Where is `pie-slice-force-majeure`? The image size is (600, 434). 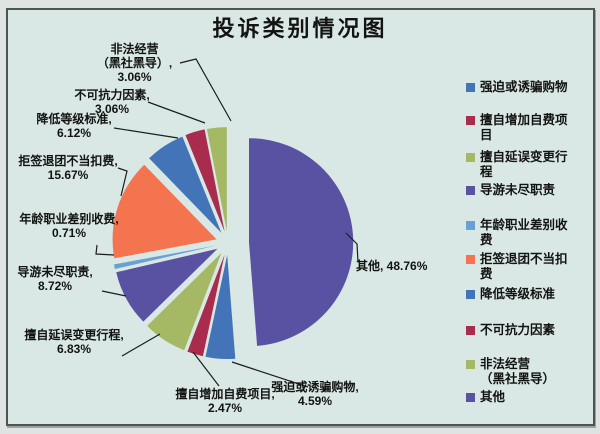 pie-slice-force-majeure is located at coordinates (205, 180).